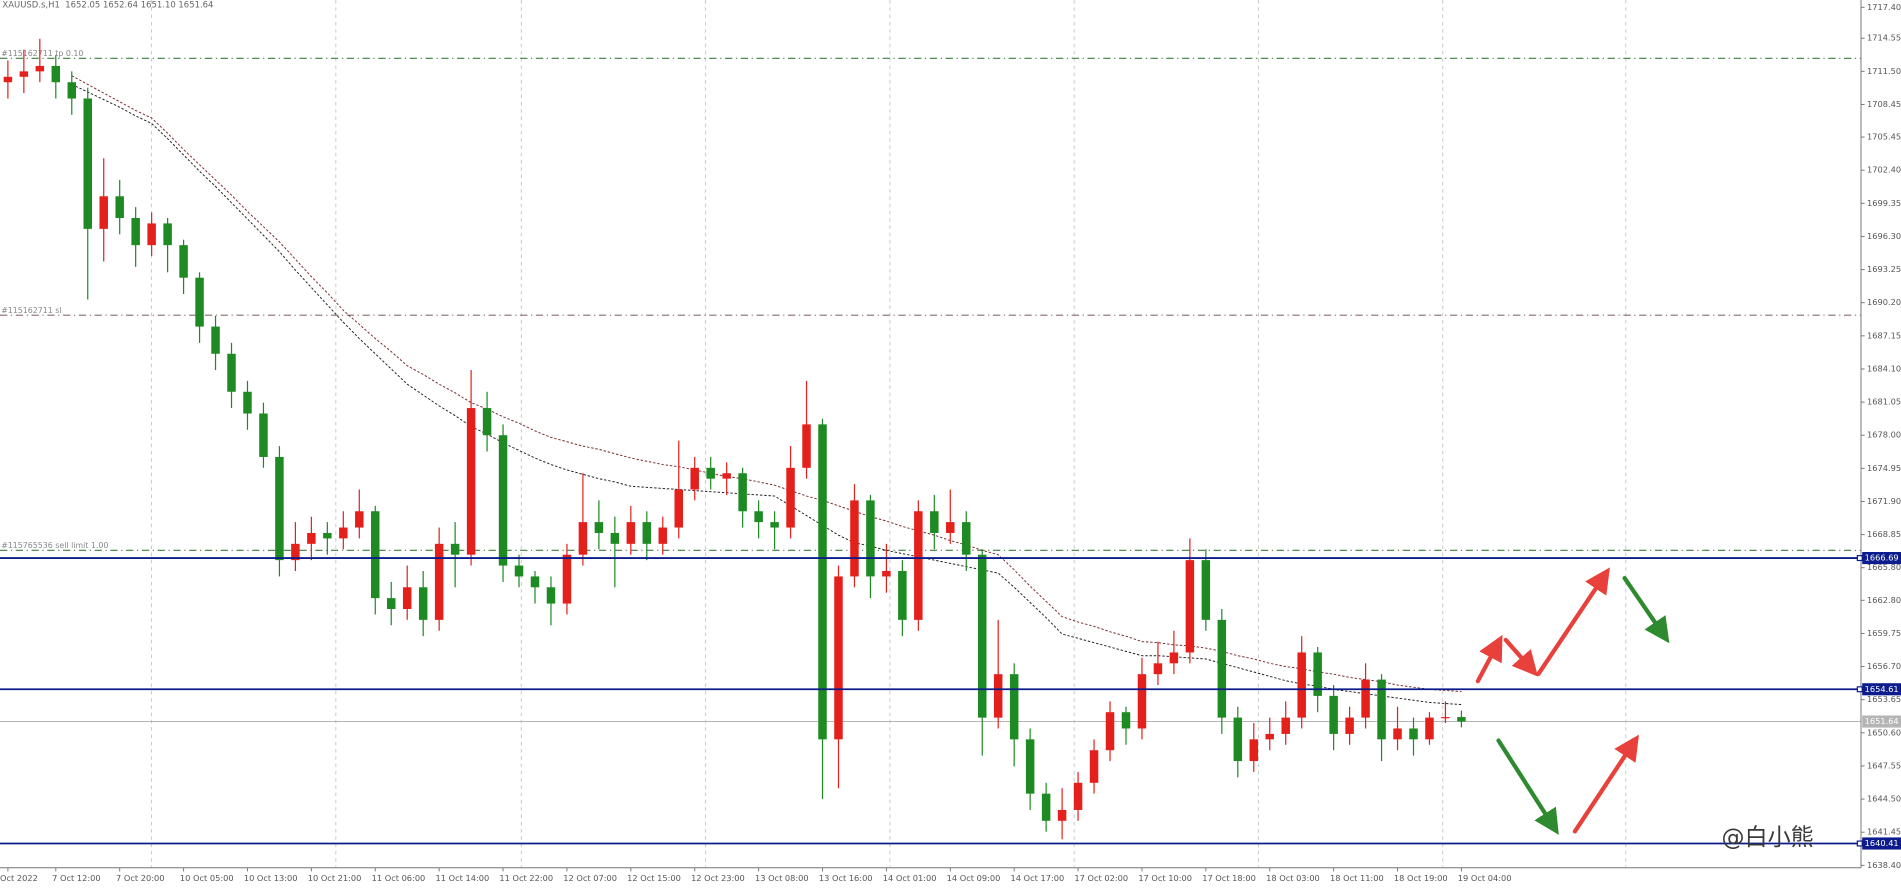 Image resolution: width=1901 pixels, height=892 pixels. Describe the element at coordinates (654, 878) in the screenshot. I see `x-tick-label: 12 Oct 15:00` at that location.